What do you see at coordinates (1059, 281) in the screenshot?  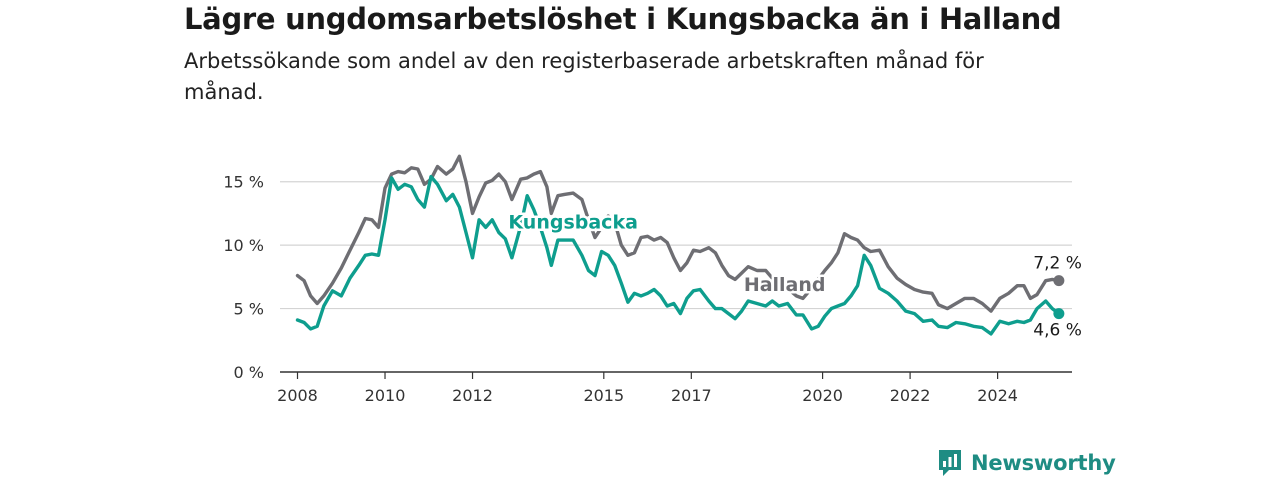 I see `end-point-halland` at bounding box center [1059, 281].